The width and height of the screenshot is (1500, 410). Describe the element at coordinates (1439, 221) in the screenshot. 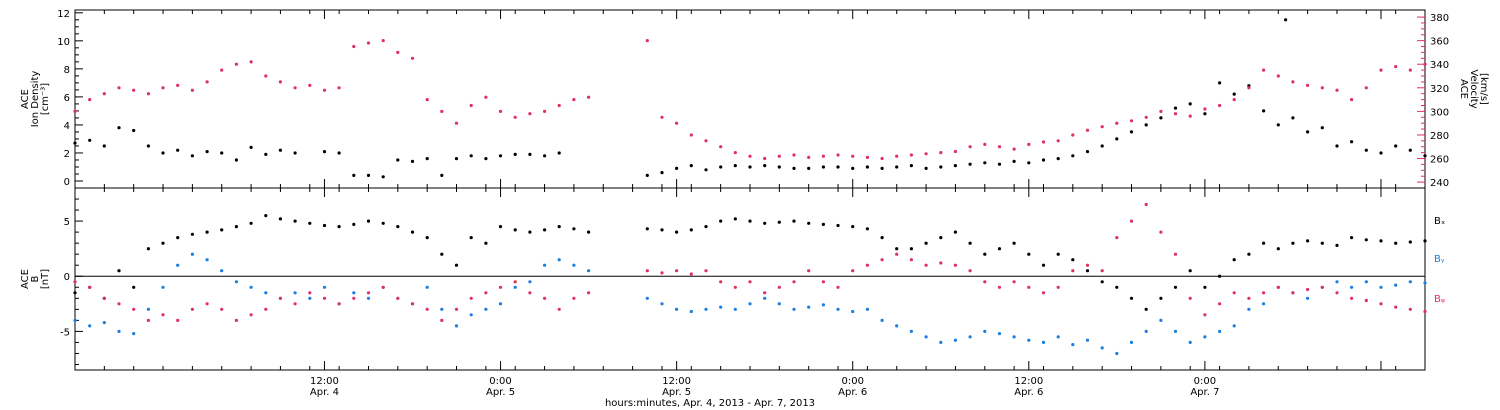

I see `legend-bx: Bₓ` at that location.